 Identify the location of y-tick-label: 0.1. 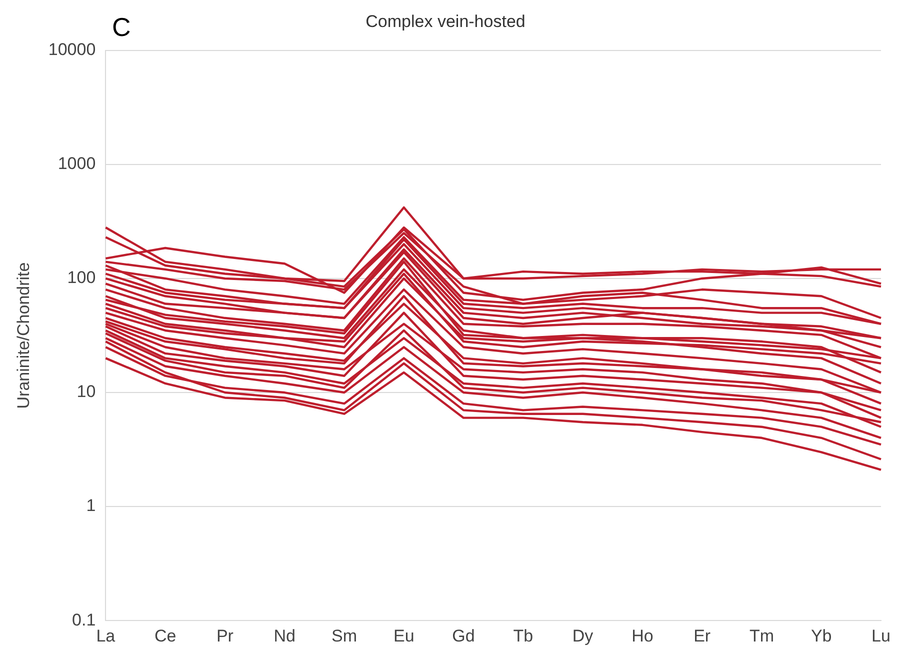
(84, 620).